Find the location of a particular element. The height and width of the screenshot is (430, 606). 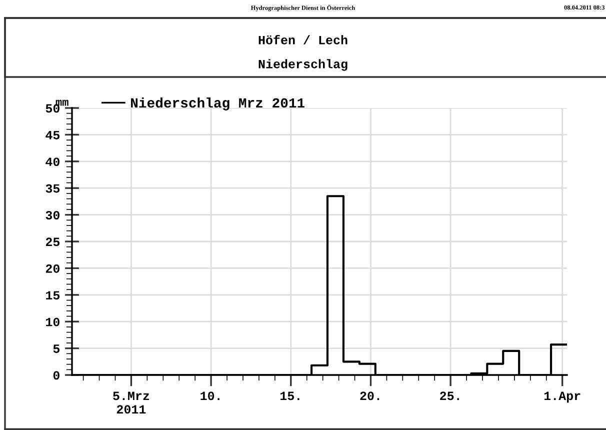

chart-title: Höfen / Lech is located at coordinates (303, 39).